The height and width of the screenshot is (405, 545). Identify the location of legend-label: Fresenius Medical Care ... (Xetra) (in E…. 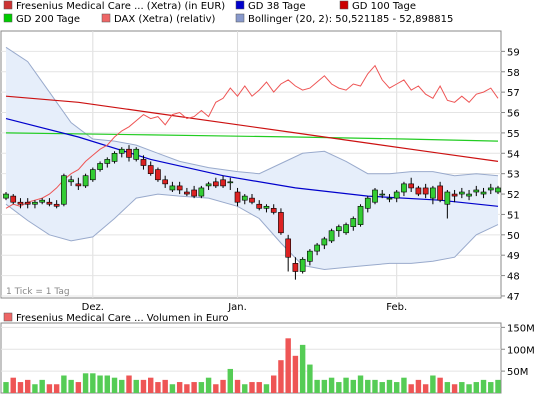
(120, 6).